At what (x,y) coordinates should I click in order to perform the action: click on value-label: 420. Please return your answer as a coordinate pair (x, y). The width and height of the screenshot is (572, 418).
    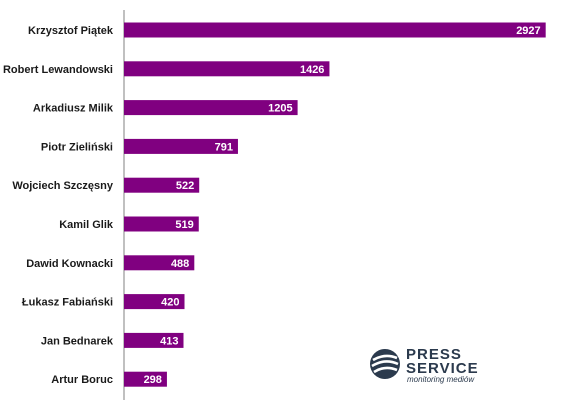
    Looking at the image, I should click on (170, 303).